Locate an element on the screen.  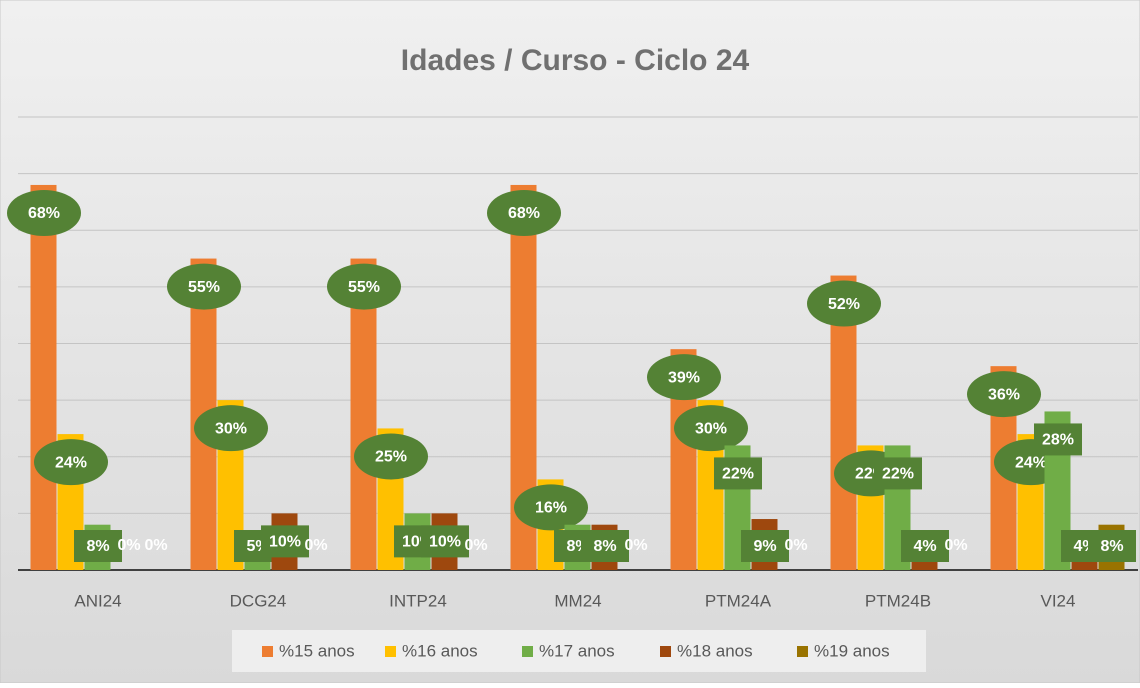
x-tick-label: ANI24 is located at coordinates (97, 600).